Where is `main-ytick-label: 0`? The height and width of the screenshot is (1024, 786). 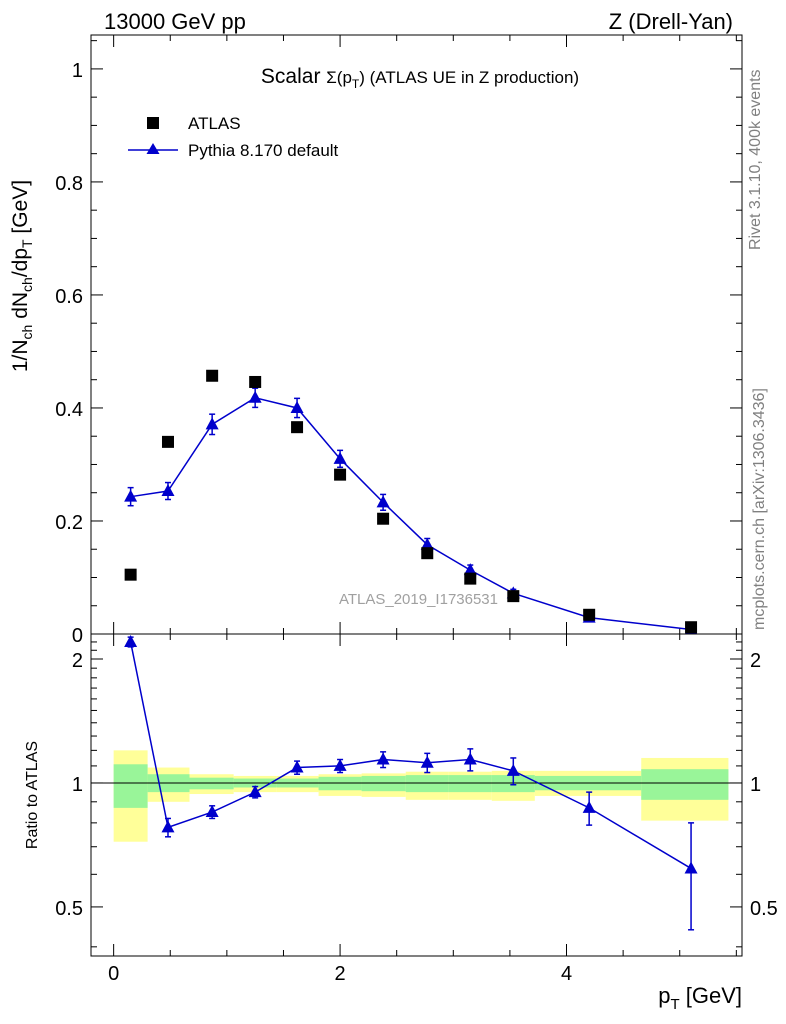
main-ytick-label: 0 is located at coordinates (77, 636).